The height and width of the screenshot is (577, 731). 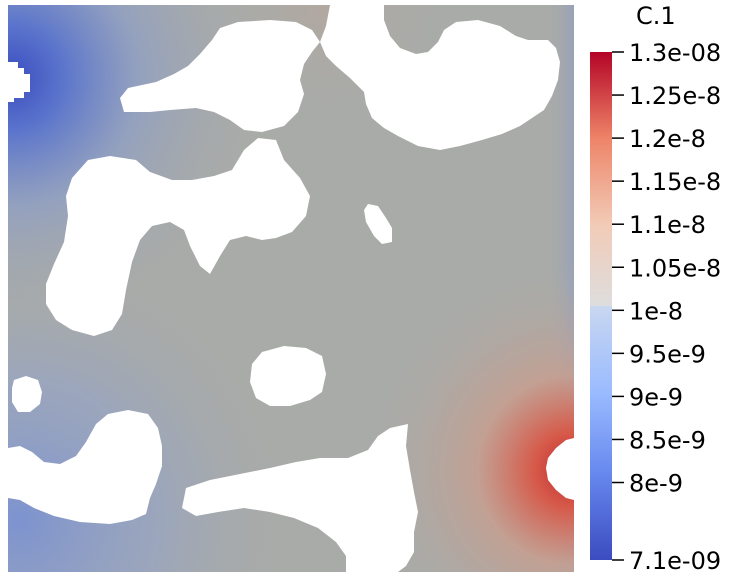 I want to click on colorbar-title: C.1, so click(x=656, y=16).